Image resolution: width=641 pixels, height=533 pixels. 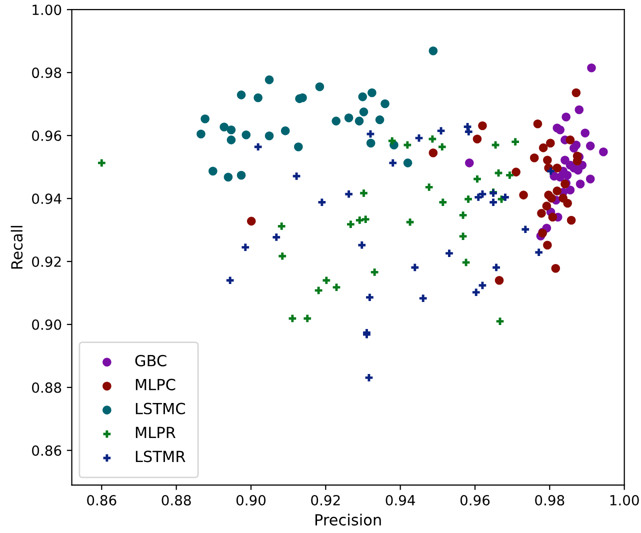 What do you see at coordinates (624, 500) in the screenshot?
I see `x-tick-label: 1.00` at bounding box center [624, 500].